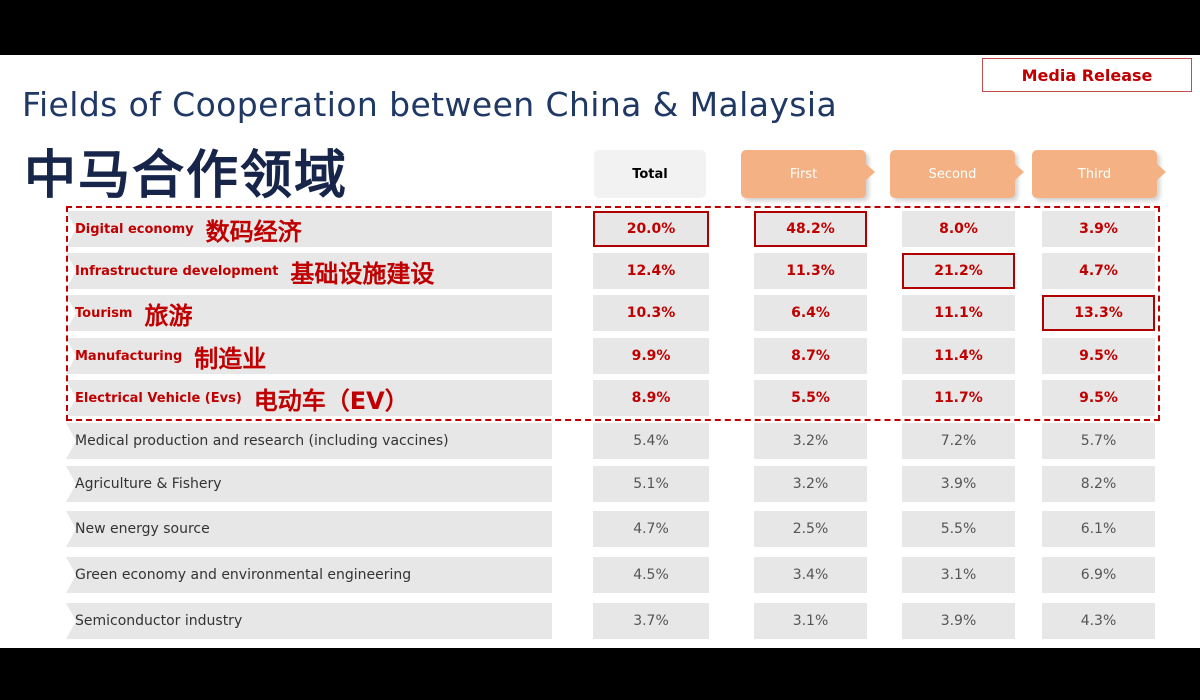 The image size is (1200, 700). I want to click on row-label: Semiconductor industry, so click(309, 621).